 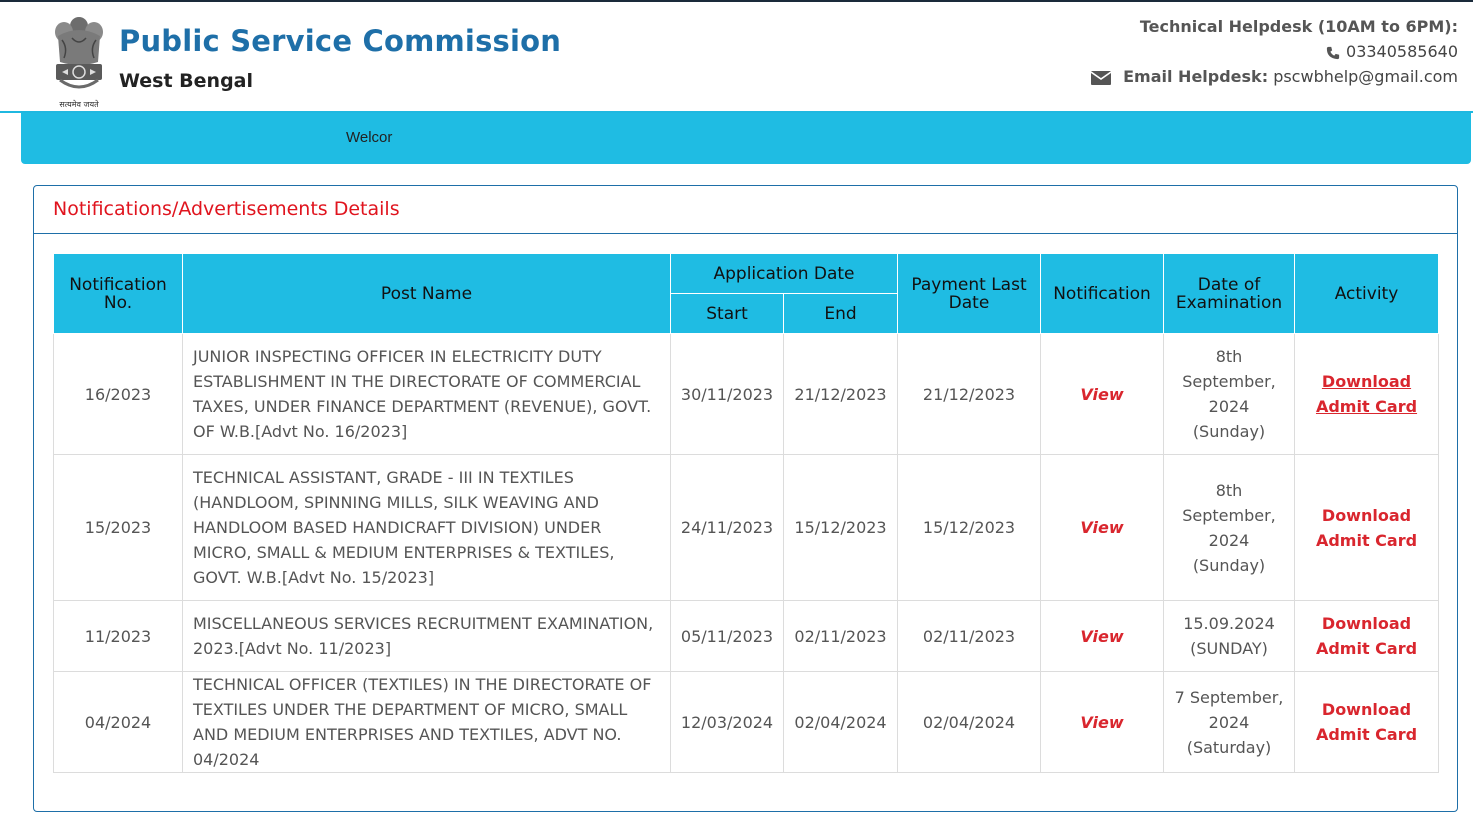 I want to click on cell-end-date: 15/12/2023, so click(x=840, y=527).